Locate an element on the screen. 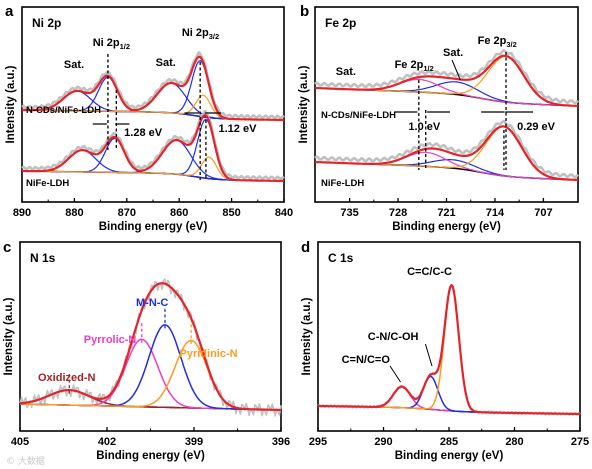 The image size is (592, 469). x-tick-label: 707 is located at coordinates (543, 213).